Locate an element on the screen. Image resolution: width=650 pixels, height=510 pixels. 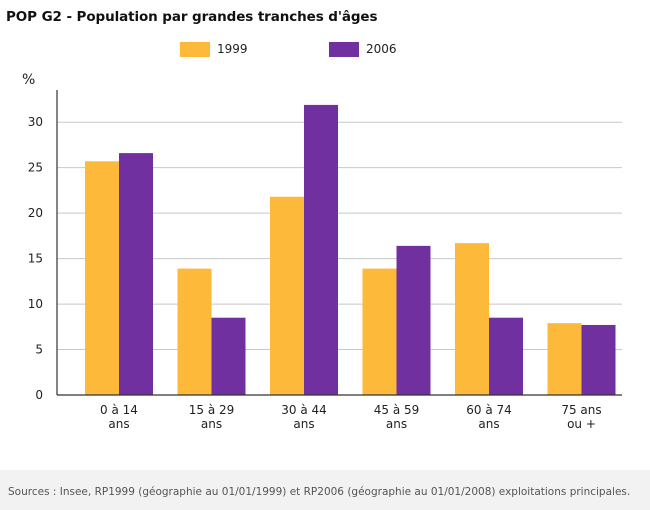
x-tick-label: 60 à 74 ans is located at coordinates (489, 417).